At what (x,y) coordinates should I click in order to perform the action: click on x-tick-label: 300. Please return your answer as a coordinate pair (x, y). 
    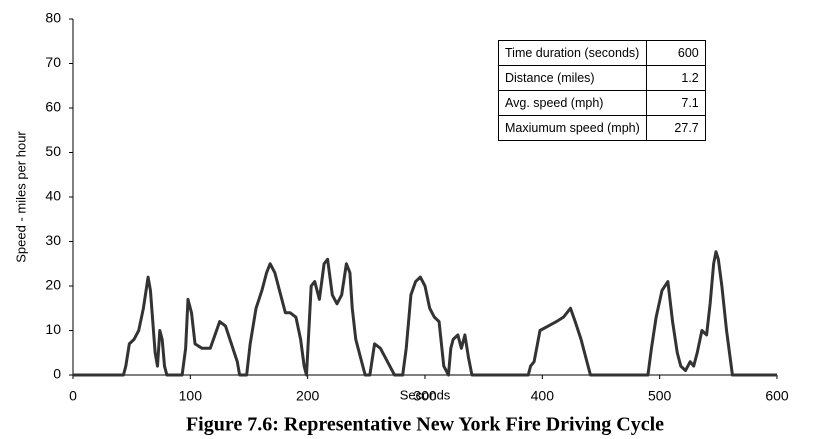
    Looking at the image, I should click on (425, 396).